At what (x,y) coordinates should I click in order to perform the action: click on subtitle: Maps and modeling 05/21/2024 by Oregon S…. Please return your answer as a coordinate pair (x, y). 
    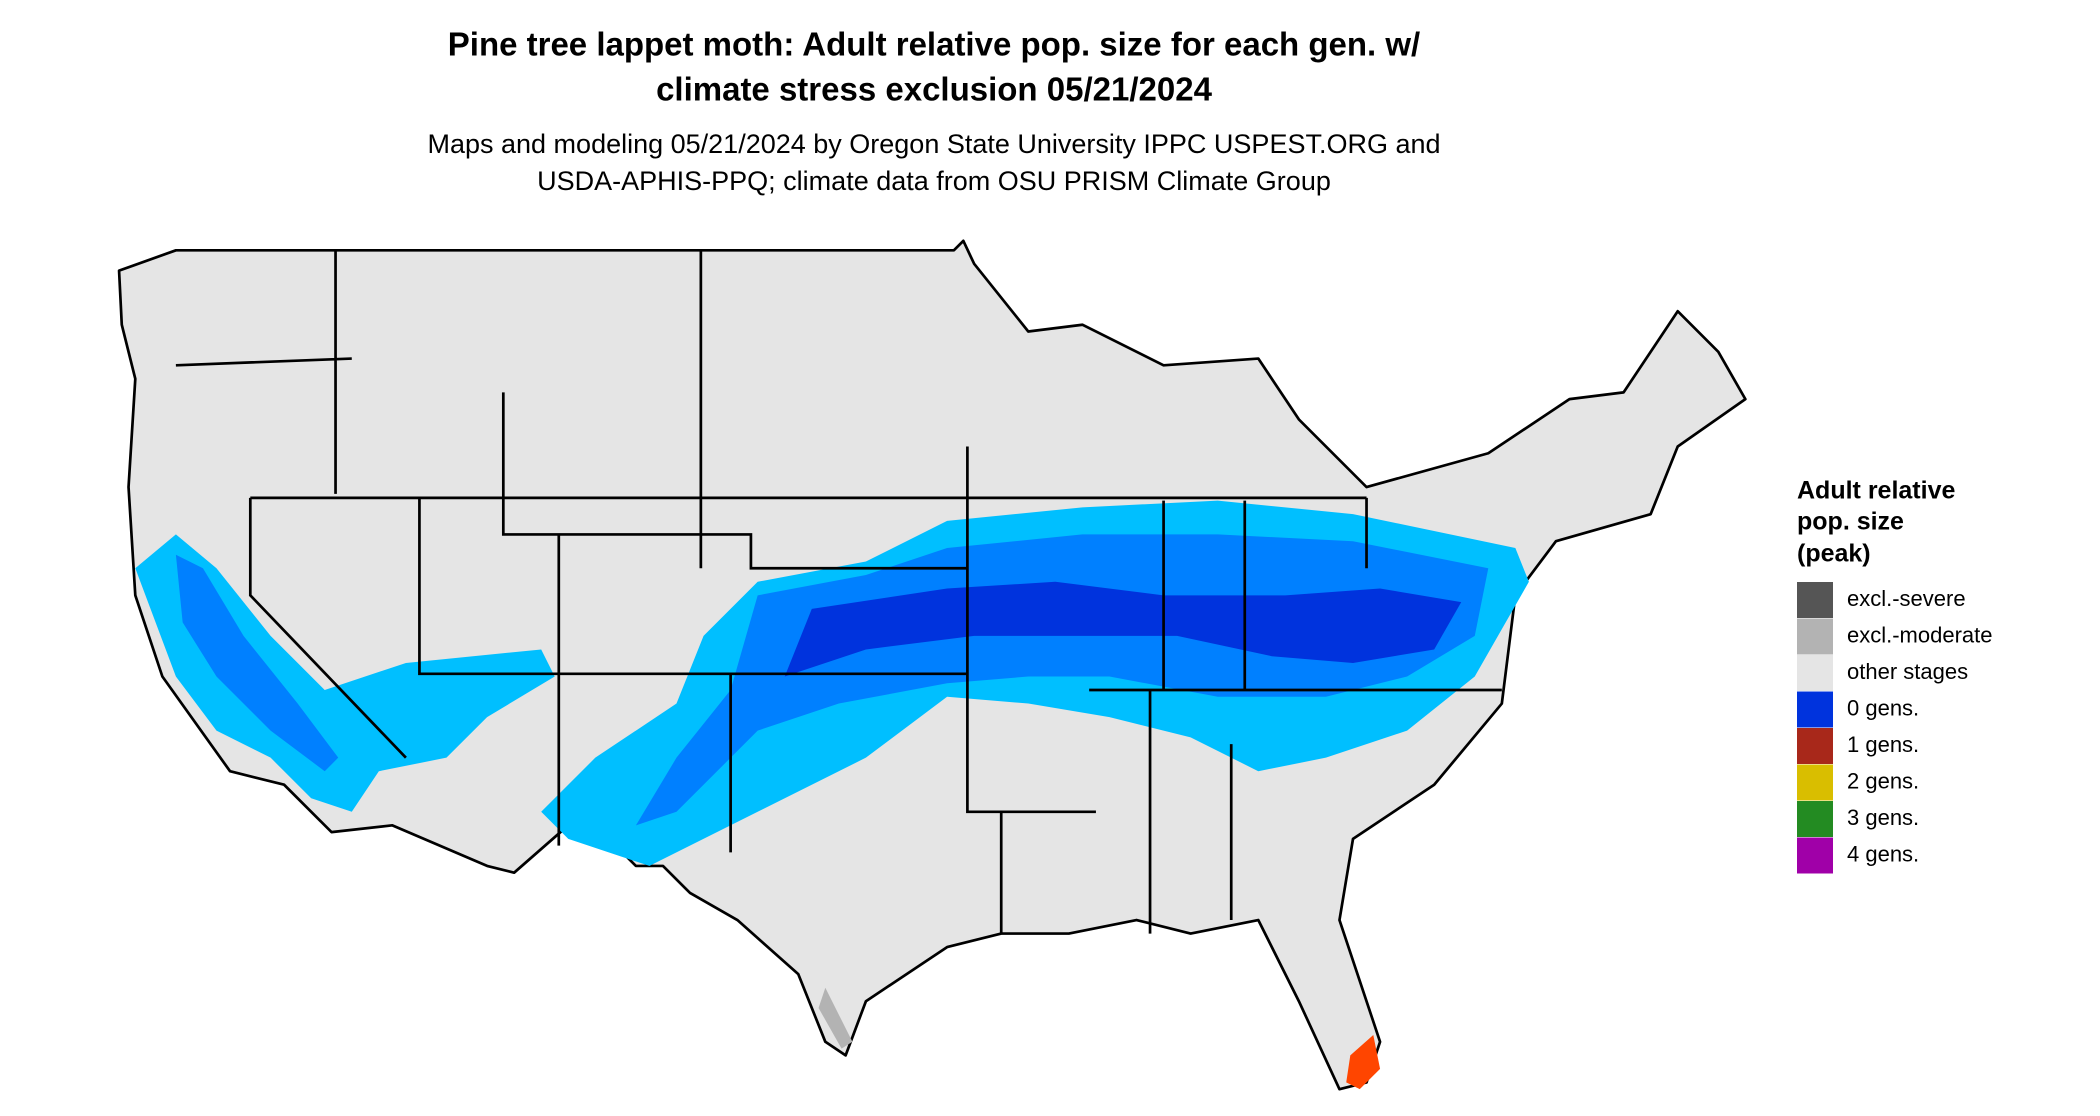
    Looking at the image, I should click on (933, 144).